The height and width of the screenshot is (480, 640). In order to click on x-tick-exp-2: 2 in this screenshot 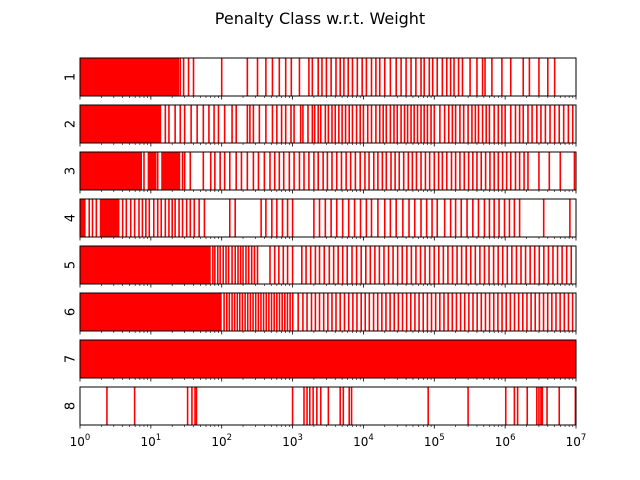, I will do `click(229, 438)`.